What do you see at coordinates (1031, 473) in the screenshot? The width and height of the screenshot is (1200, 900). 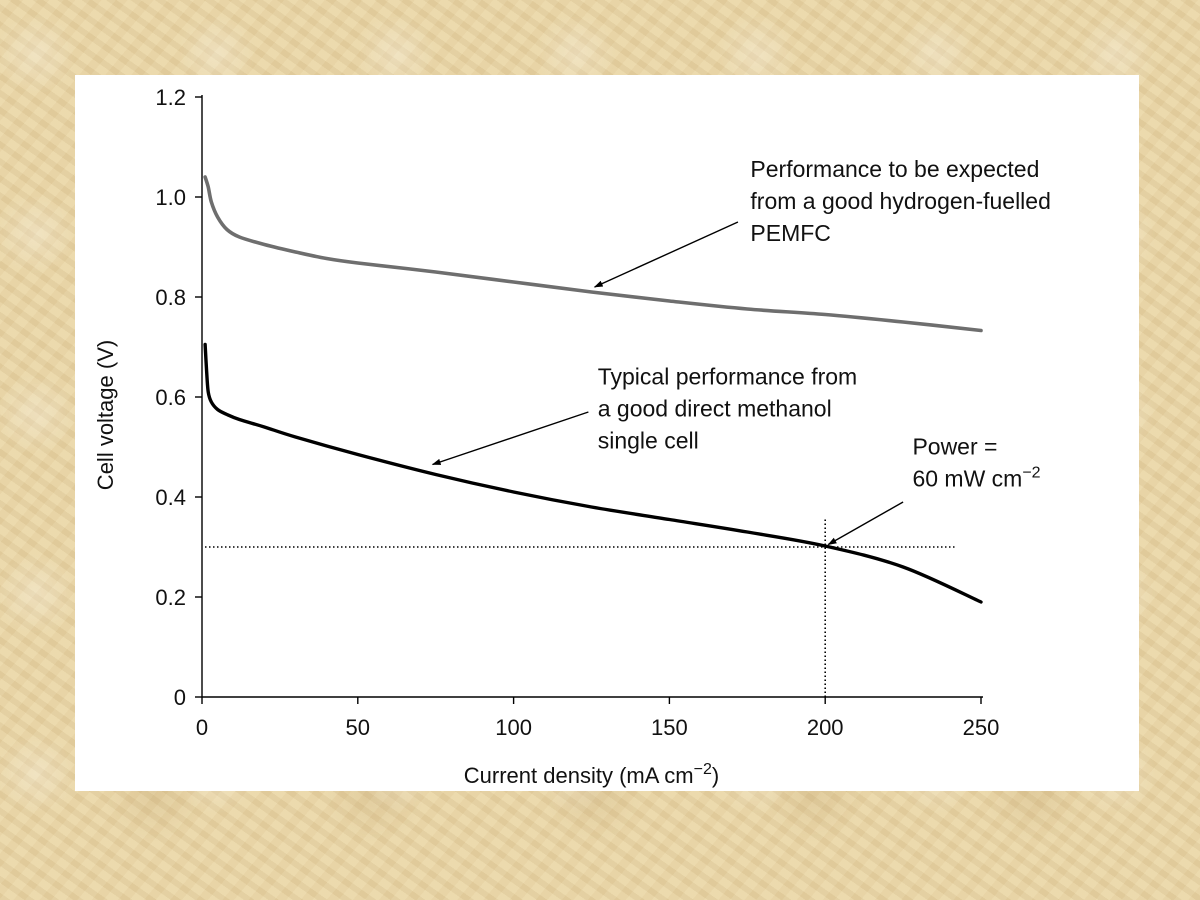 I see `annotation-superscript: −2` at bounding box center [1031, 473].